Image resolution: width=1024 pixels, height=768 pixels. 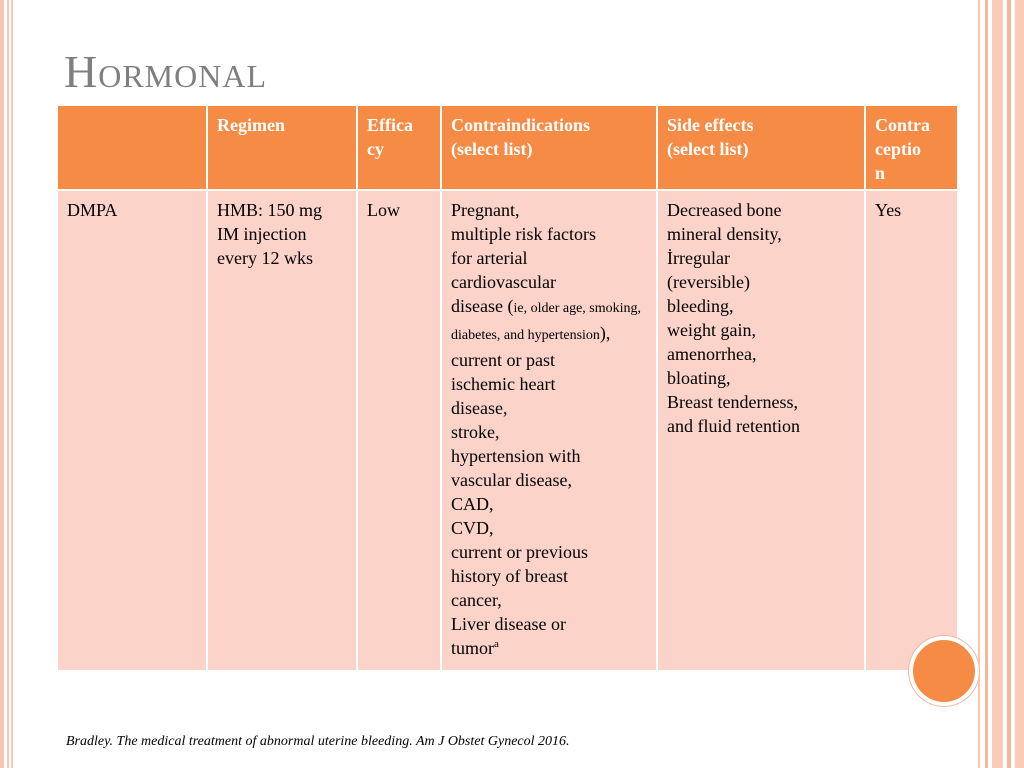 What do you see at coordinates (519, 552) in the screenshot?
I see `contraindication-line: current or previous` at bounding box center [519, 552].